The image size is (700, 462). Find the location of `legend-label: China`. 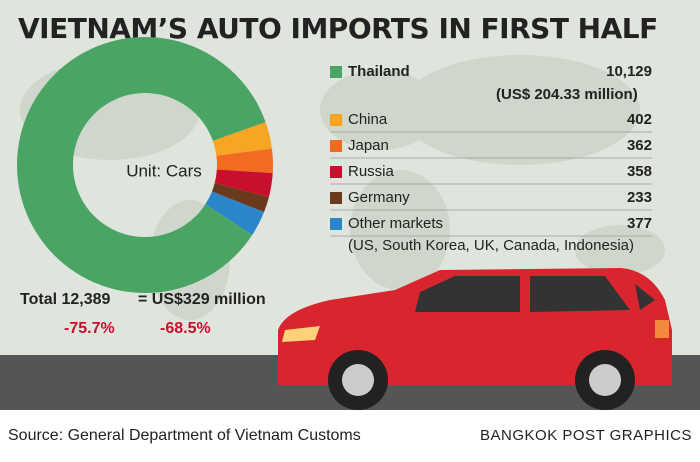

legend-label: China is located at coordinates (368, 119).